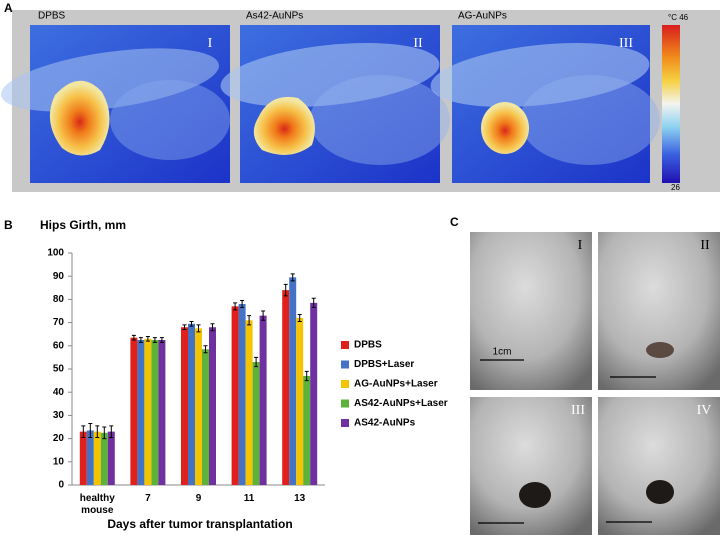 The image size is (724, 538). Describe the element at coordinates (59, 461) in the screenshot. I see `y-tick-label: 10` at that location.